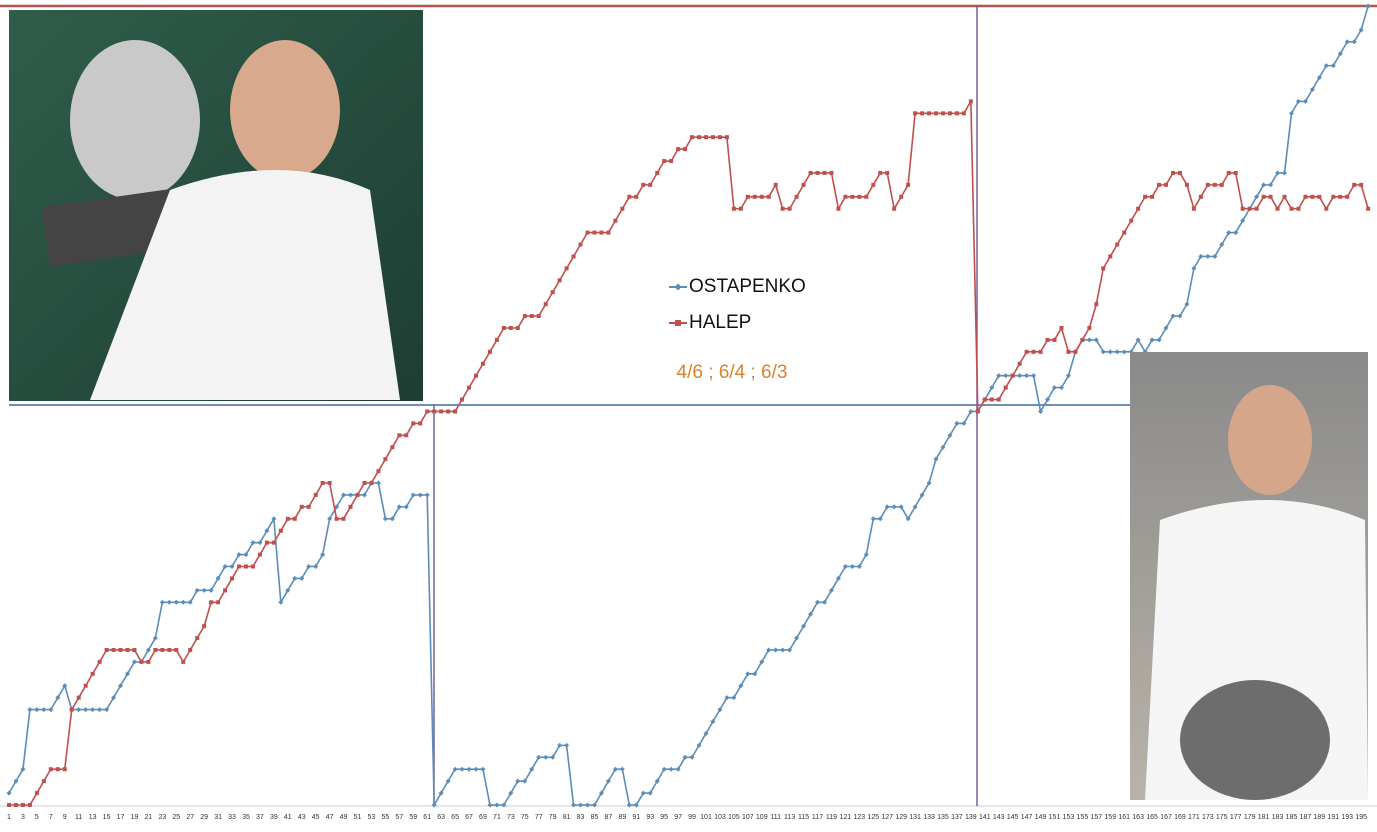 The image size is (1377, 832). I want to click on x-tick-label: 129, so click(901, 817).